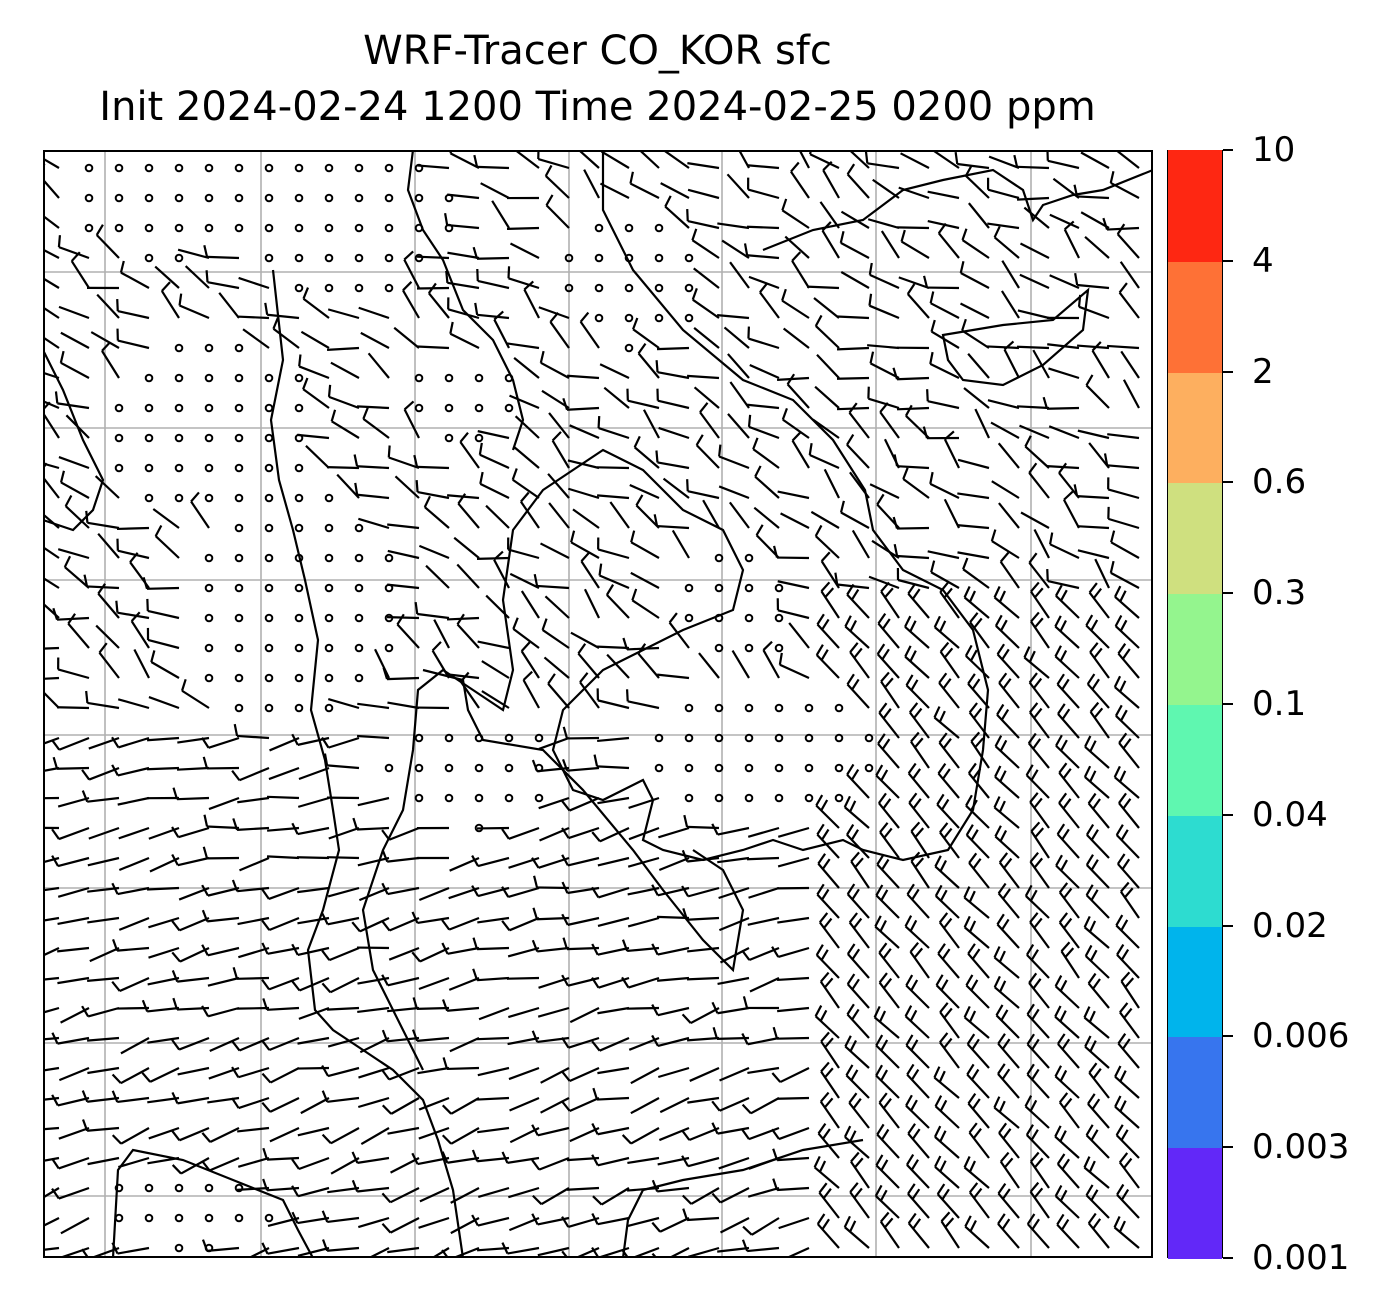  Describe the element at coordinates (1301, 1036) in the screenshot. I see `colorbar-tick-label: 0.006` at that location.